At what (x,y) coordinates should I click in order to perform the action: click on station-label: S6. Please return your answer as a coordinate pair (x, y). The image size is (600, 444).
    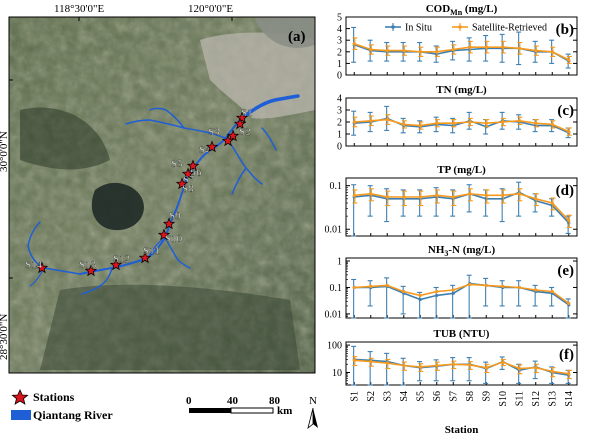
    Looking at the image, I should click on (196, 173).